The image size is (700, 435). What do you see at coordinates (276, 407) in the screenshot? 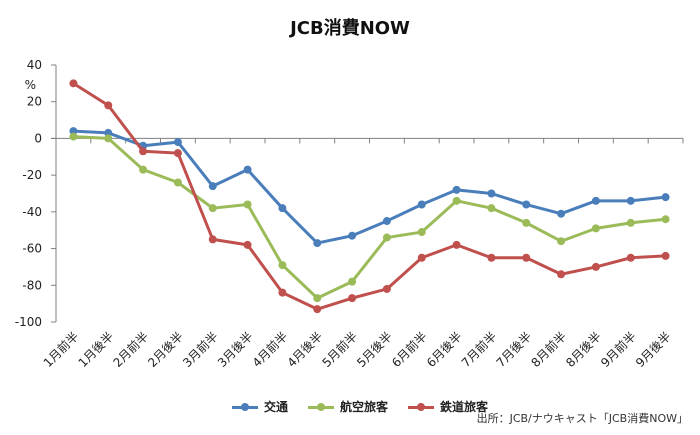
I see `legend-label: 交通` at bounding box center [276, 407].